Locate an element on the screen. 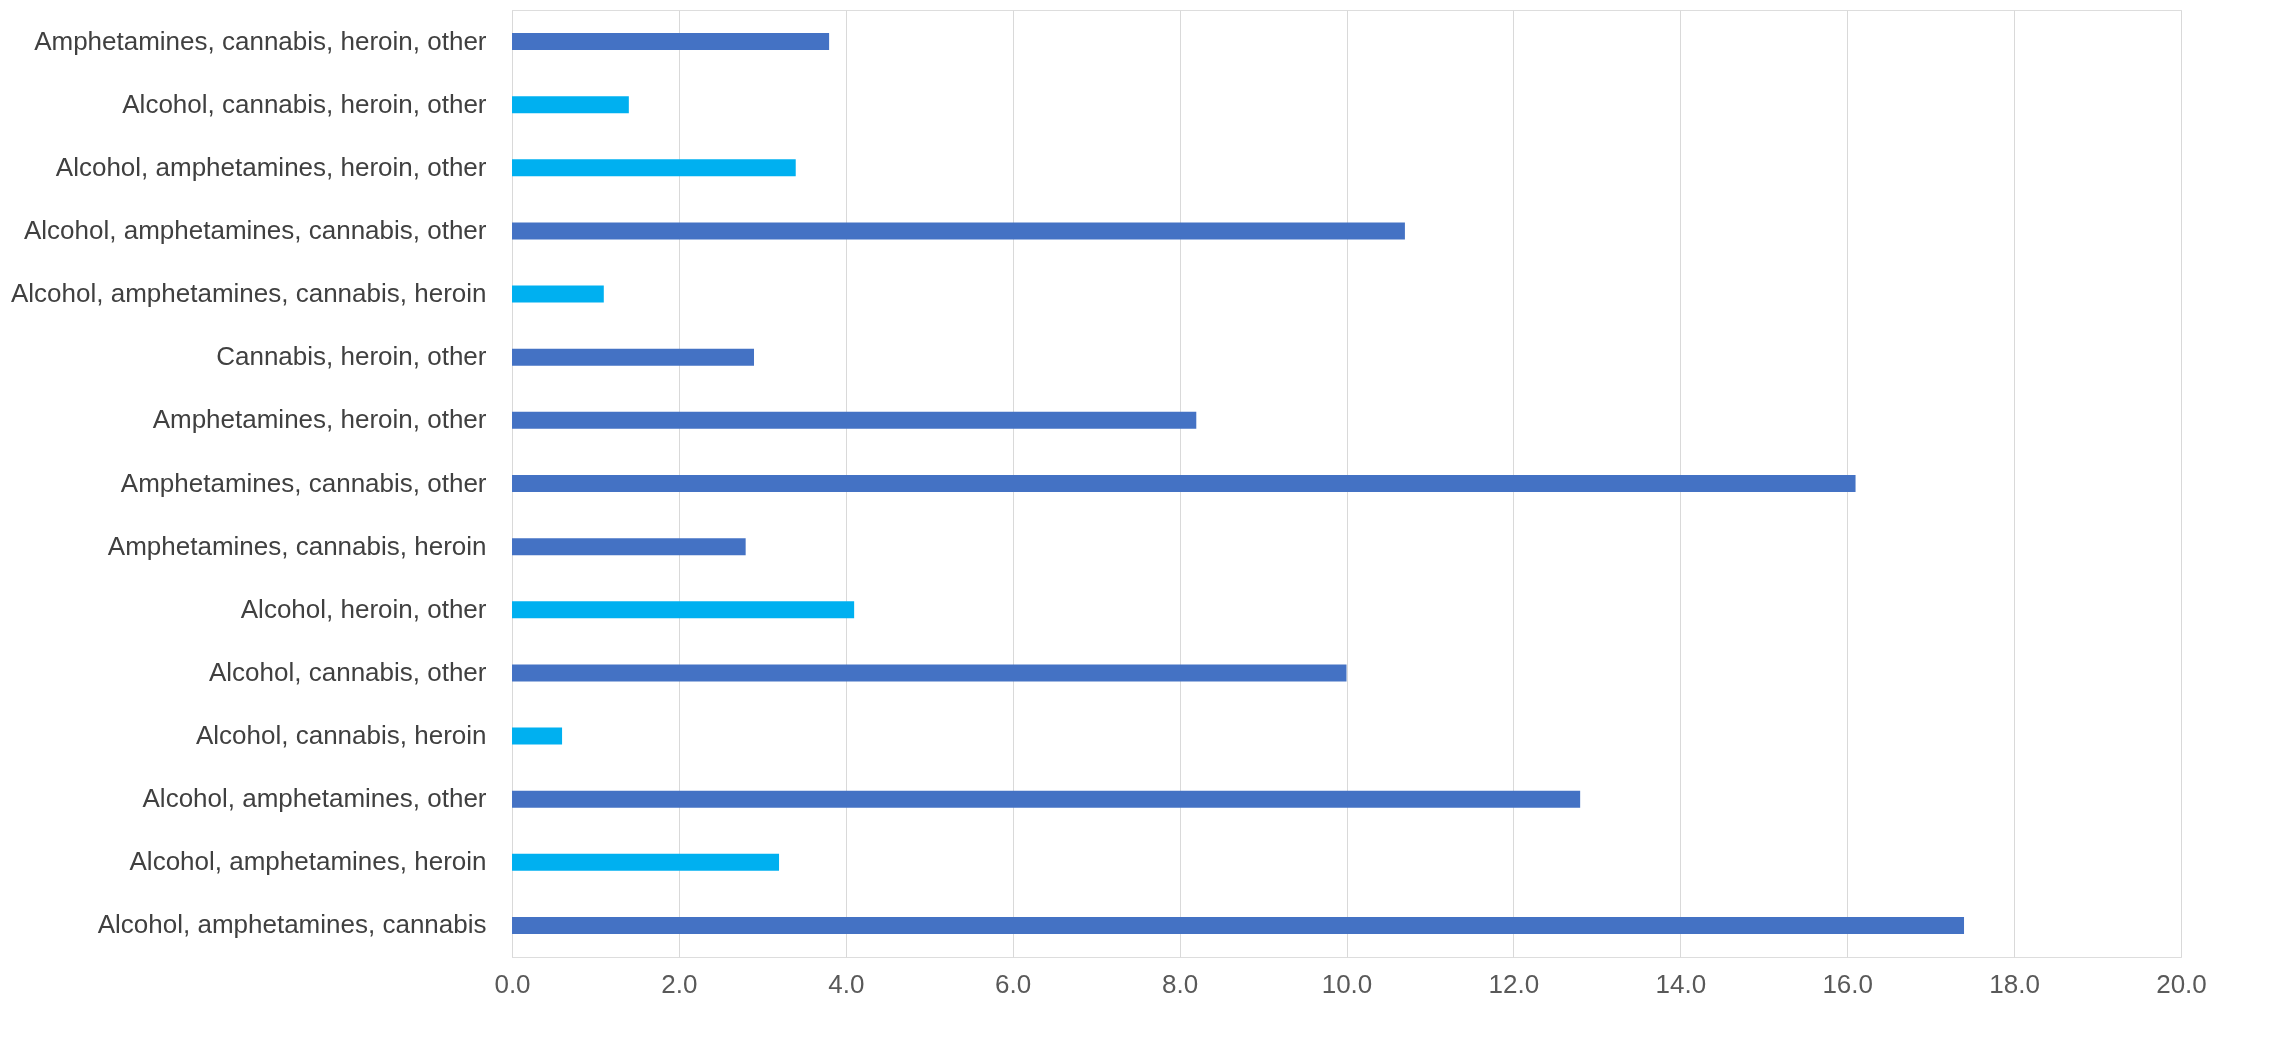 The width and height of the screenshot is (2287, 1037). y-tick-label: Alcohol, amphetamines, heroin, other is located at coordinates (271, 166).